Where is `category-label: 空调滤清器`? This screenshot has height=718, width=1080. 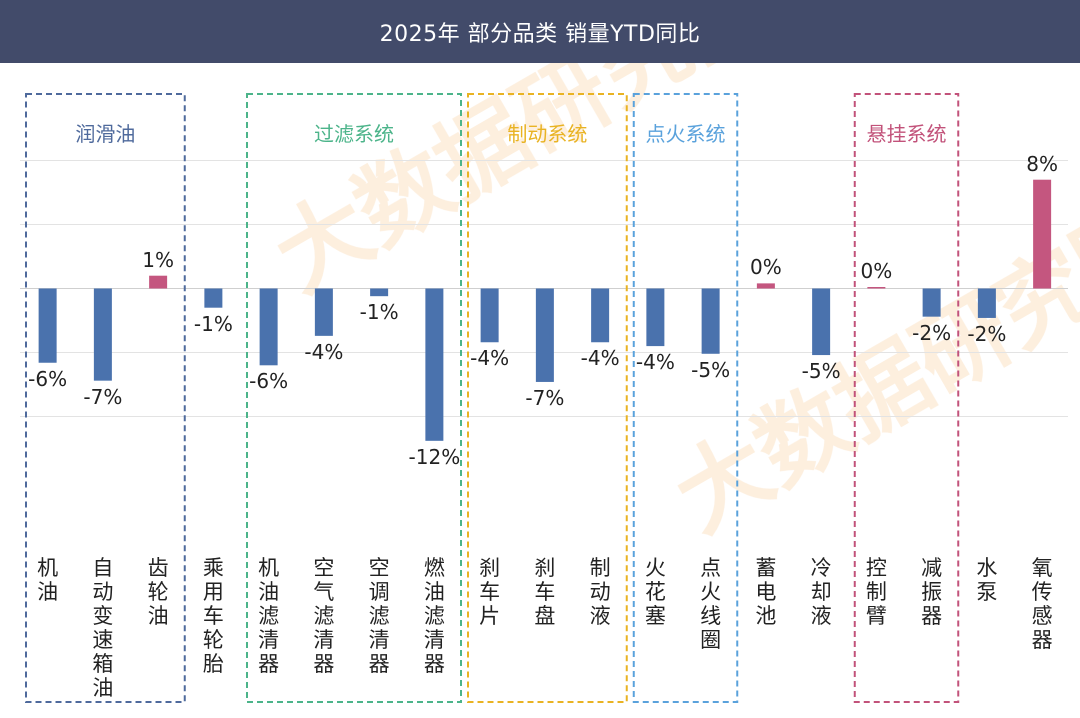
category-label: 空调滤清器 is located at coordinates (379, 616).